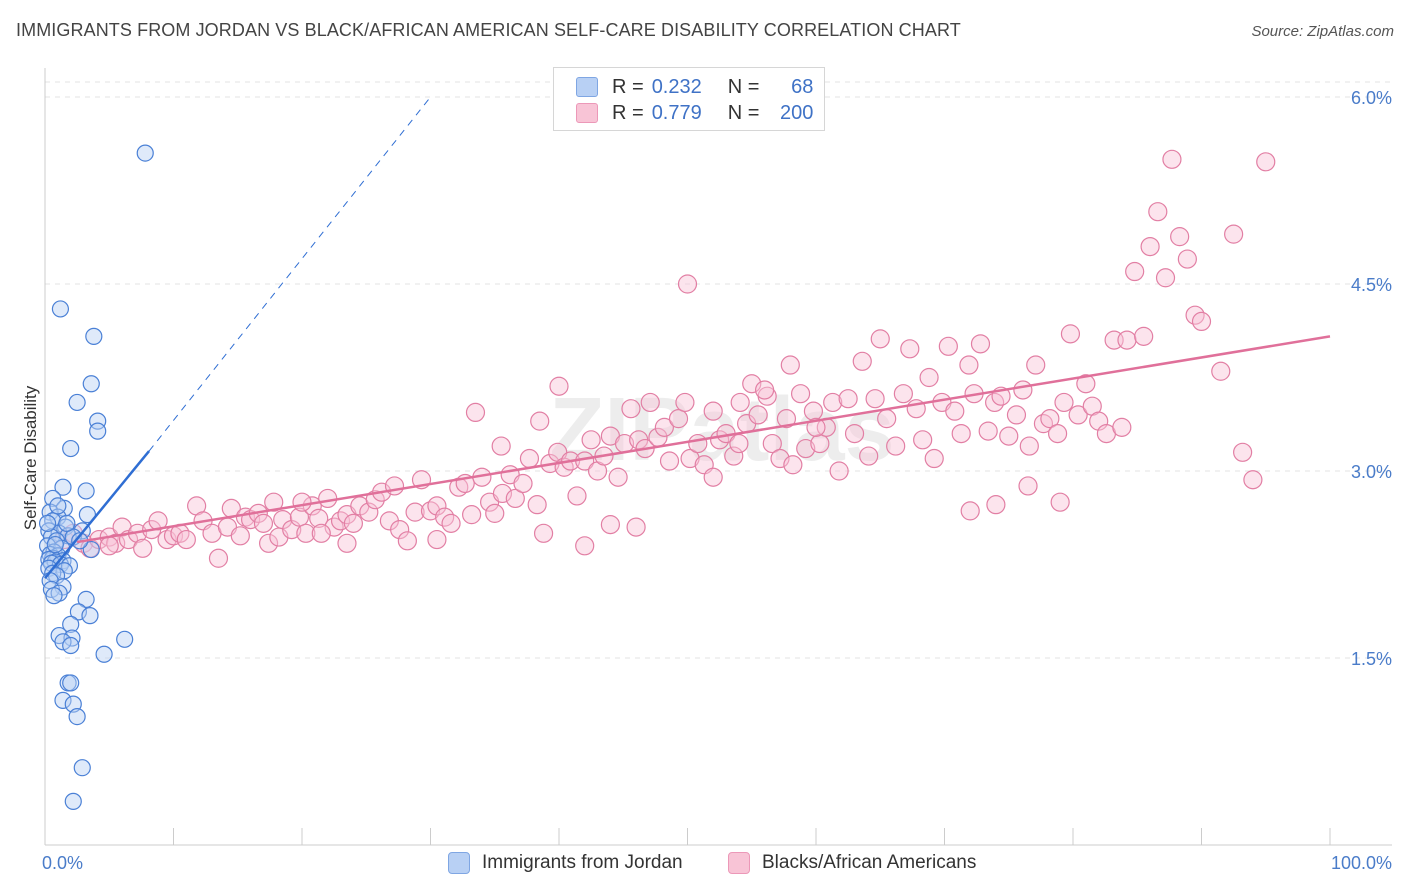 The image size is (1406, 892). What do you see at coordinates (62, 863) in the screenshot?
I see `x-tick-label: 0.0%` at bounding box center [62, 863].